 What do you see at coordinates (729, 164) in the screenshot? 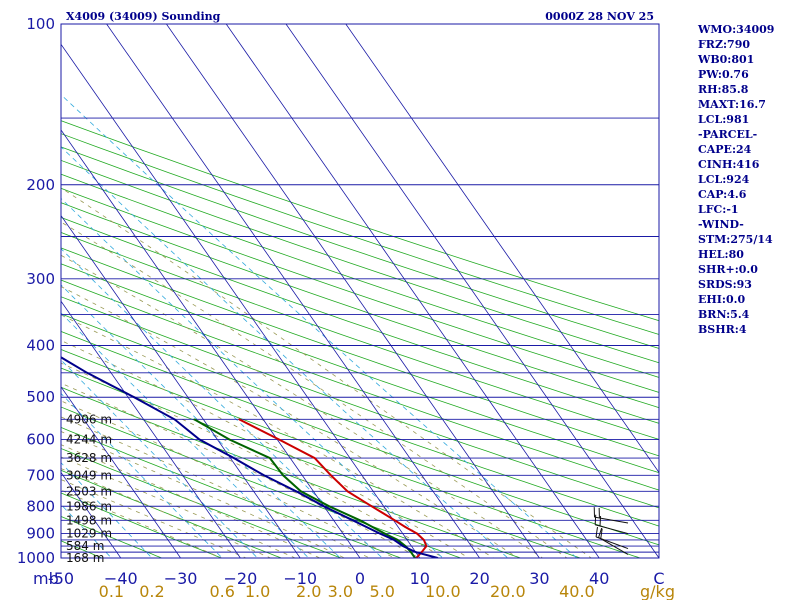
I see `index-item: CINH:416` at bounding box center [729, 164].